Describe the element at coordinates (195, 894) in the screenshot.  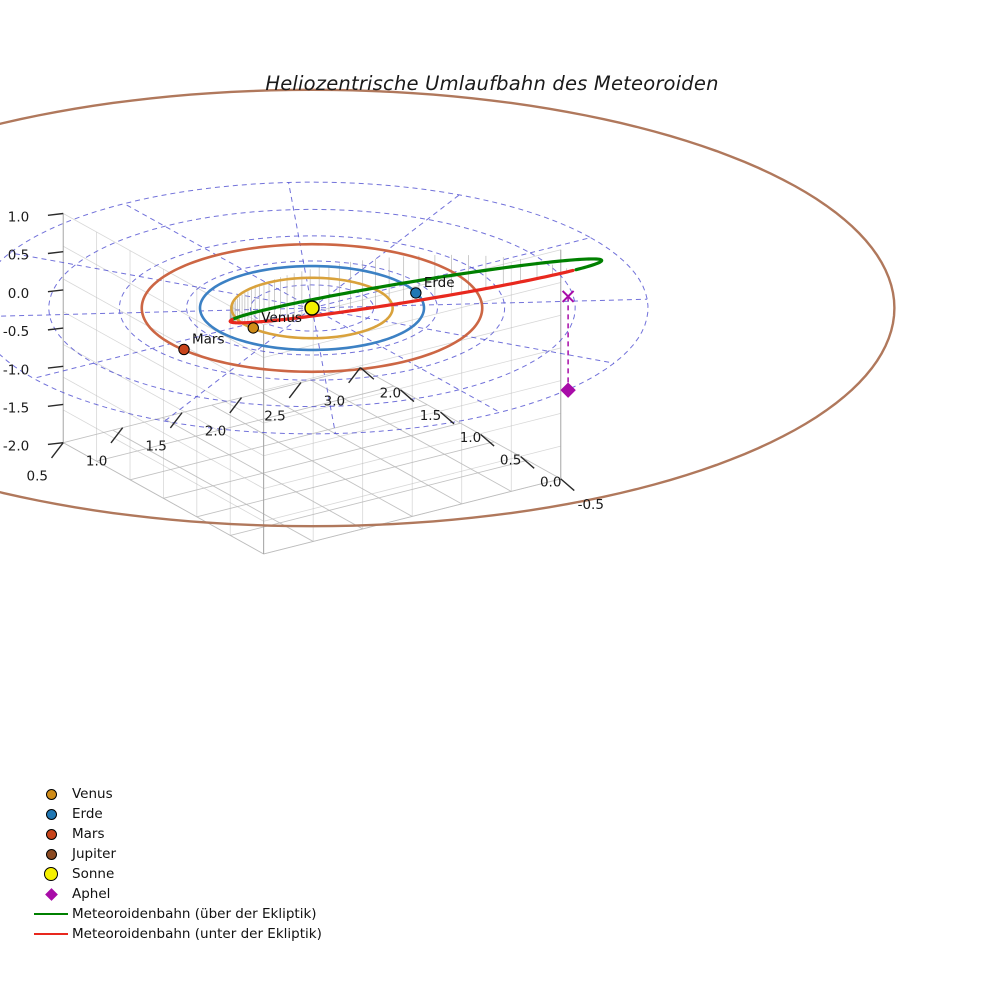
I see `legend-item-aphel: Aphel` at that location.